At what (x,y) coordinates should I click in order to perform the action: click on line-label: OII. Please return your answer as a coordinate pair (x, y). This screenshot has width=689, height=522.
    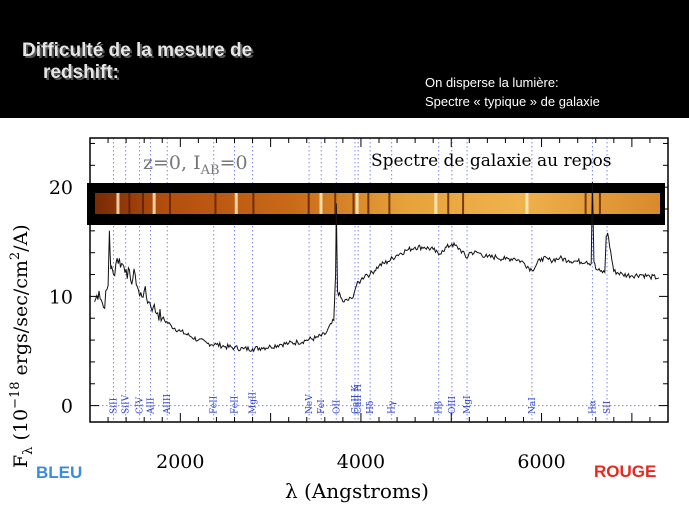
    Looking at the image, I should click on (337, 406).